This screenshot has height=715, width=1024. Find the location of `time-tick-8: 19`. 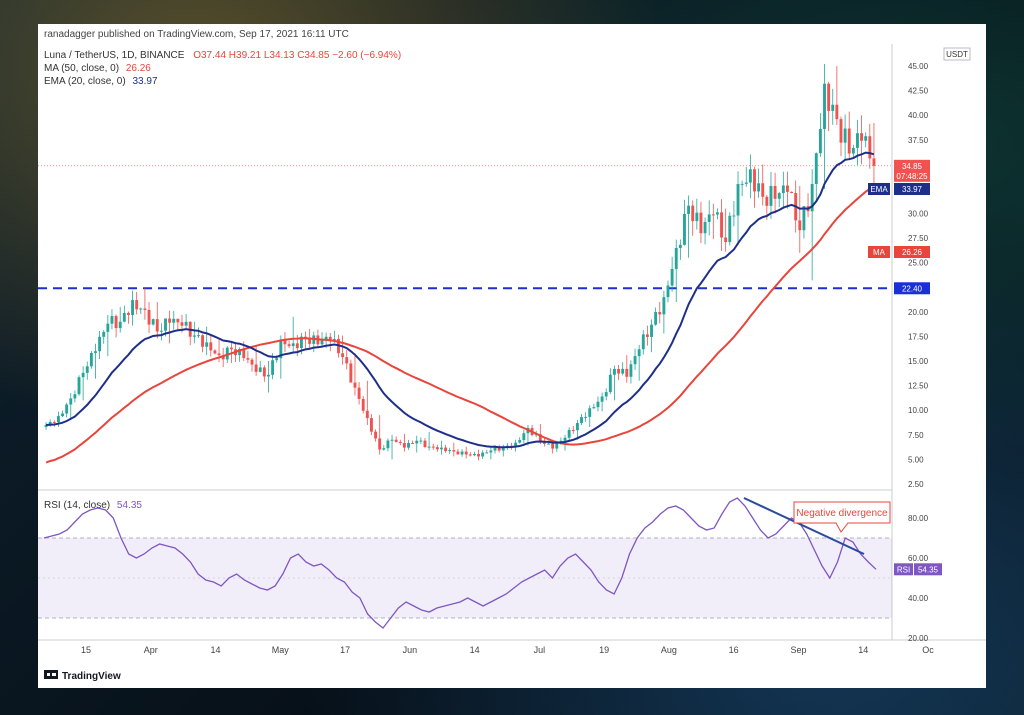

time-tick-8: 19 is located at coordinates (604, 650).